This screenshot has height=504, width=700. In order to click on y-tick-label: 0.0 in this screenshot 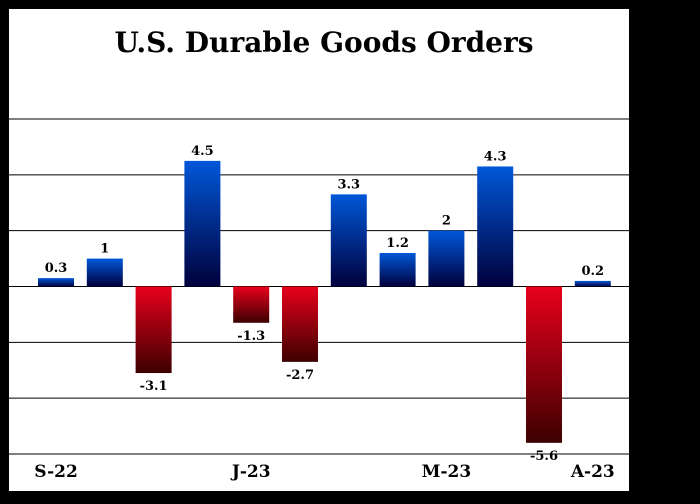, I will do `click(666, 288)`.